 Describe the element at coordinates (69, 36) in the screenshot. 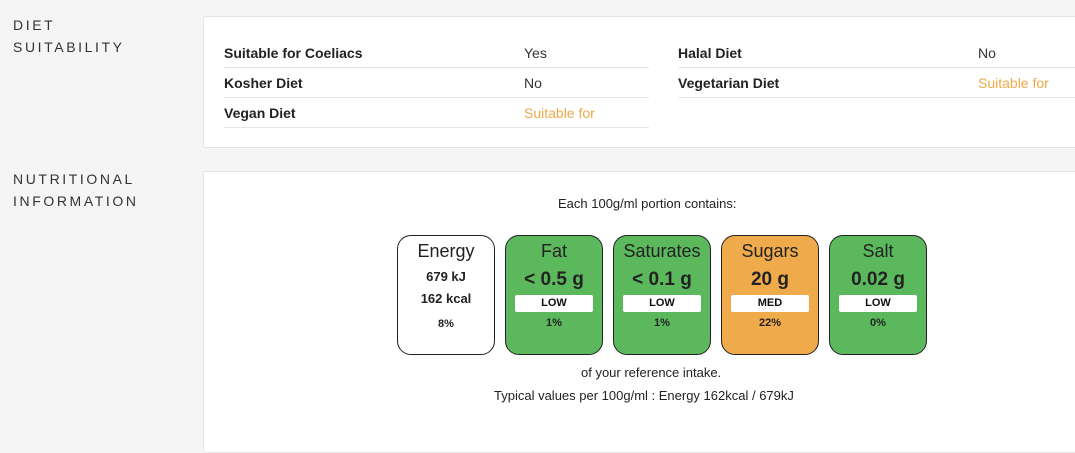

I see `diet-section-title: DIET SUITABILITY` at that location.